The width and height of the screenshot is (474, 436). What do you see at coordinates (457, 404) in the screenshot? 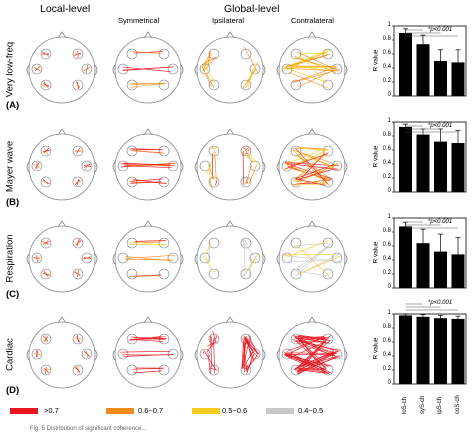
I see `category-label: coS-ch` at bounding box center [457, 404].